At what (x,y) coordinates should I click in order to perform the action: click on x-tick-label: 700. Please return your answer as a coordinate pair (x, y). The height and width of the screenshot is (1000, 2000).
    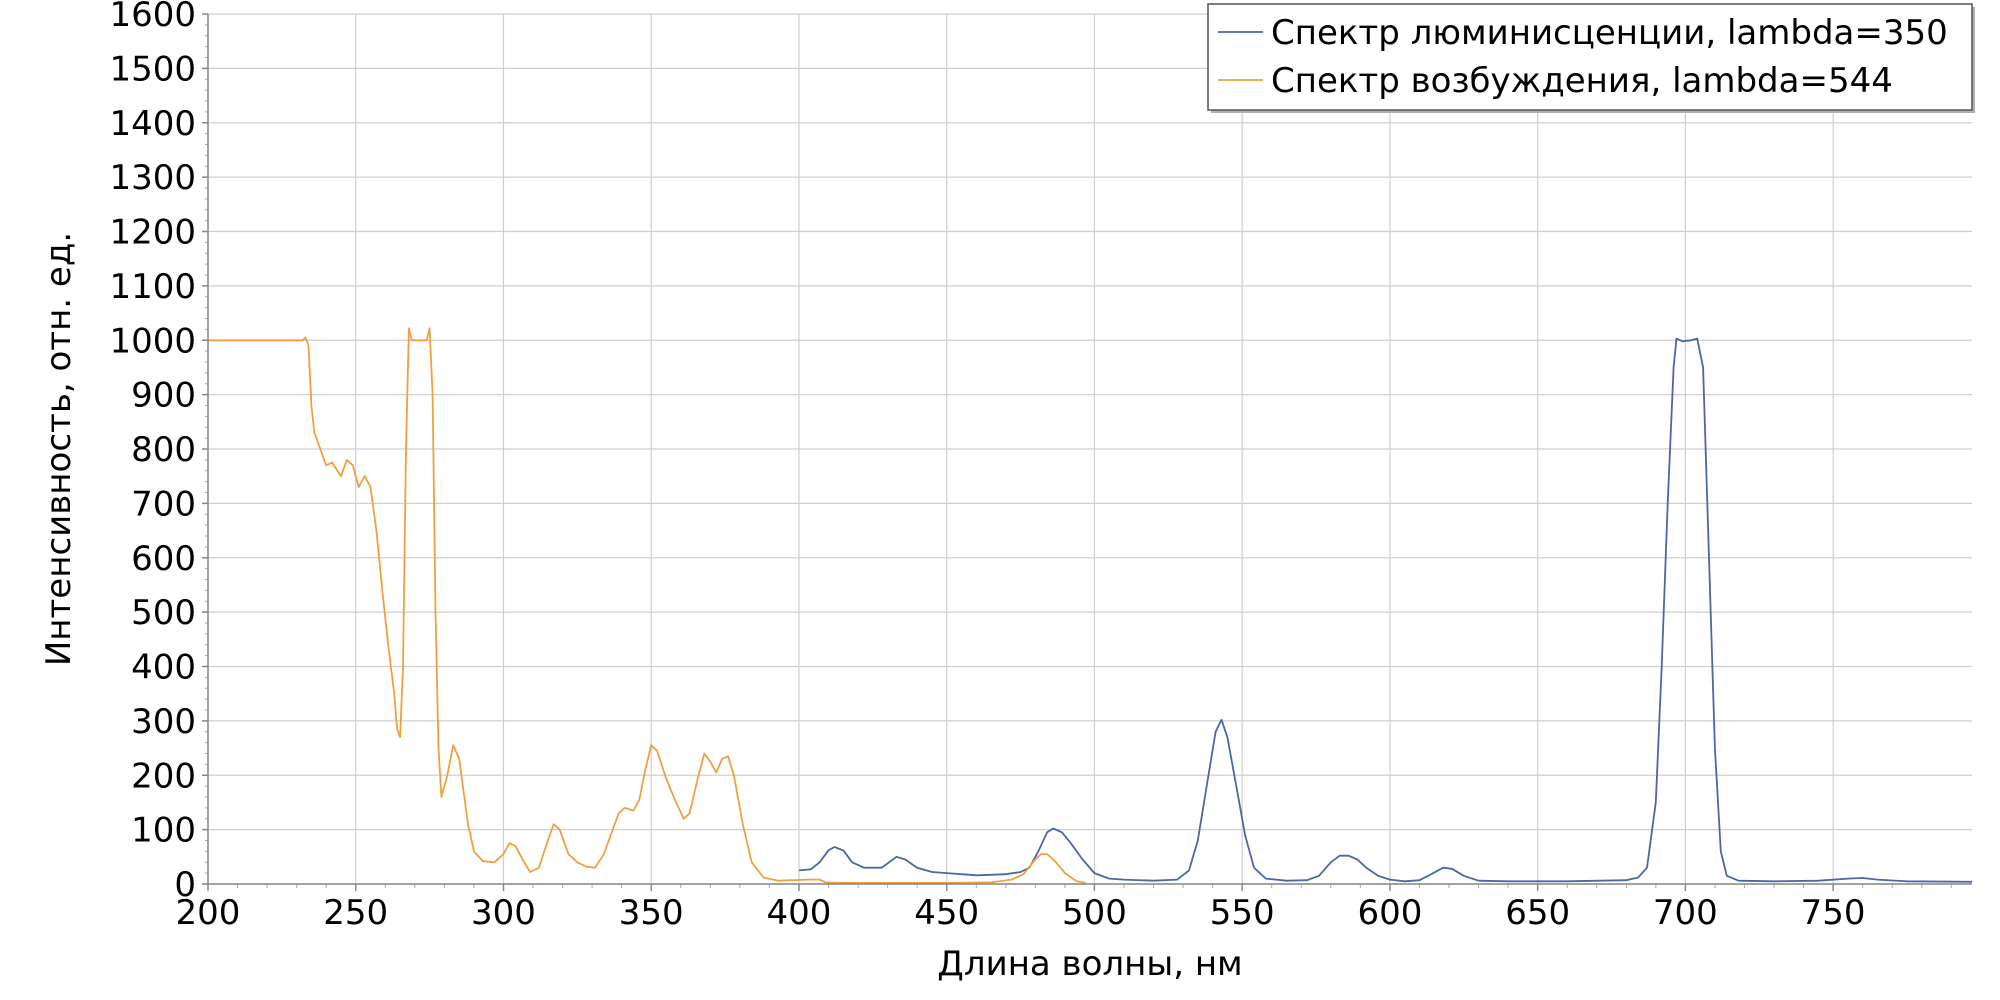
    Looking at the image, I should click on (1685, 913).